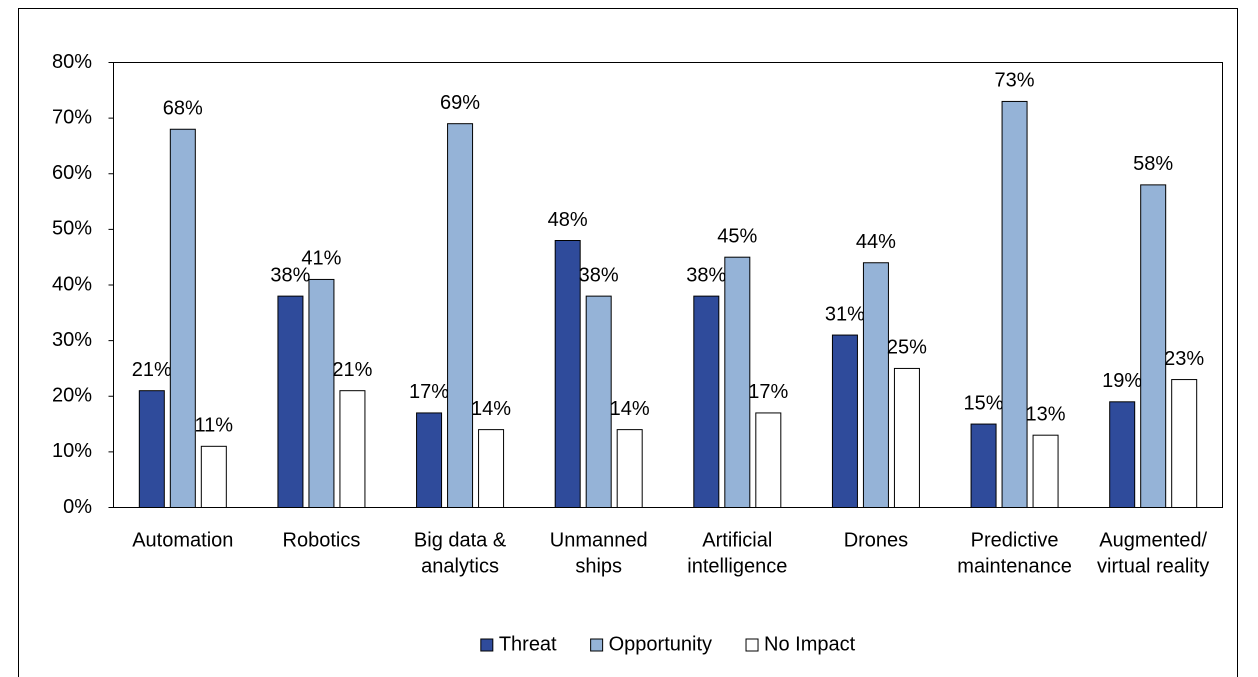 The image size is (1258, 677). I want to click on x-tick-label: intelligence, so click(737, 566).